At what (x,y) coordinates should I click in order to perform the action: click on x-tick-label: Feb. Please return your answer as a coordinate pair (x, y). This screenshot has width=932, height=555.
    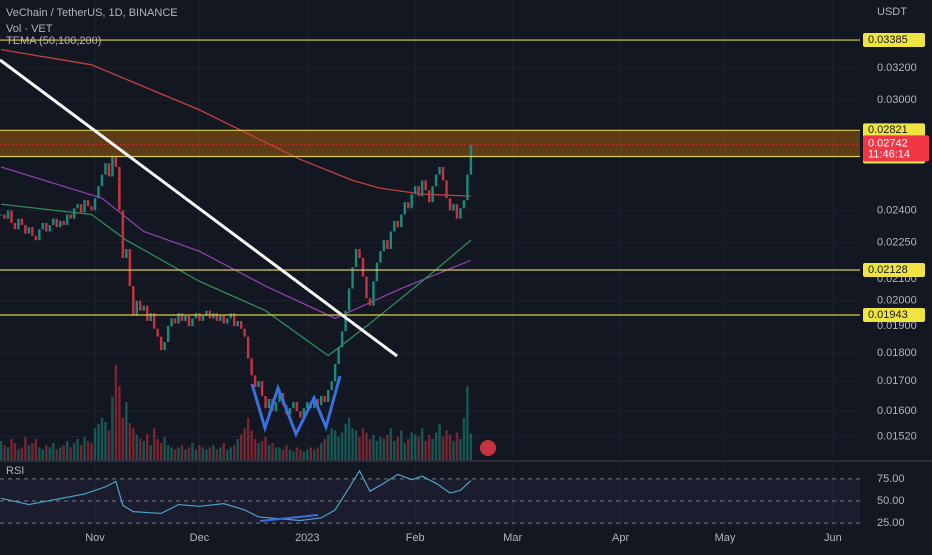
    Looking at the image, I should click on (415, 538).